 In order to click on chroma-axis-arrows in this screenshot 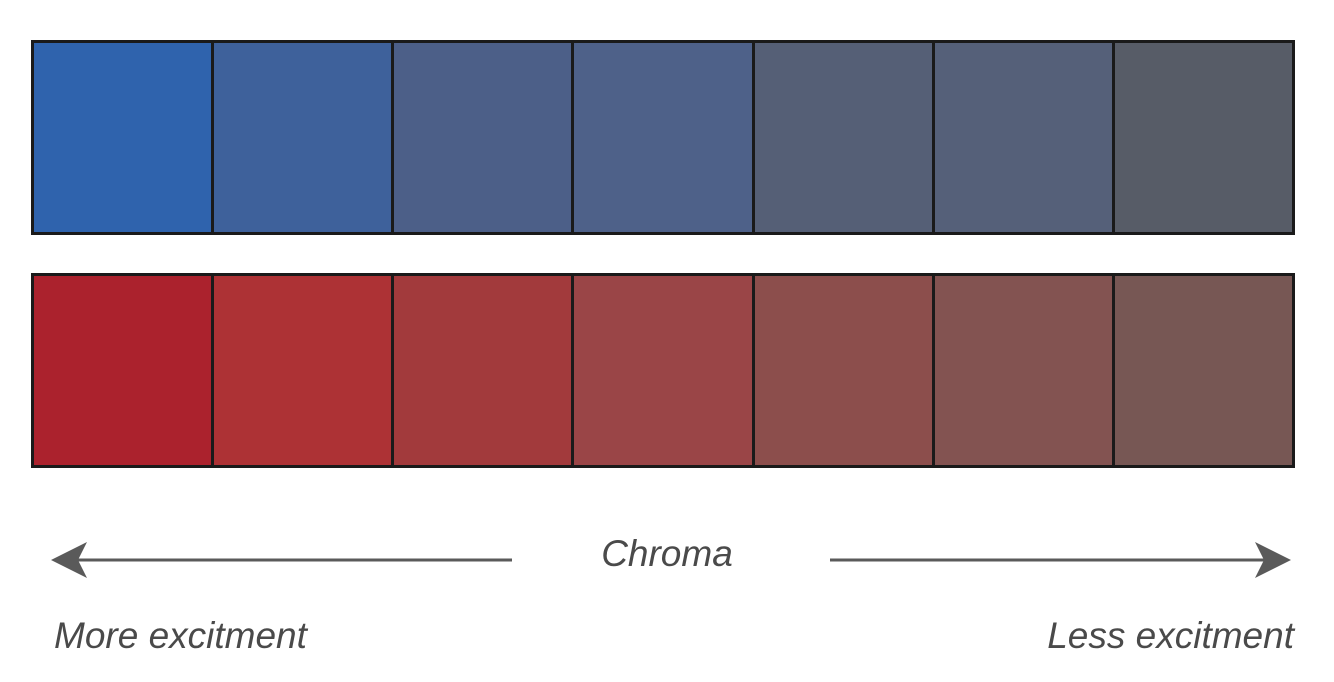, I will do `click(671, 560)`.